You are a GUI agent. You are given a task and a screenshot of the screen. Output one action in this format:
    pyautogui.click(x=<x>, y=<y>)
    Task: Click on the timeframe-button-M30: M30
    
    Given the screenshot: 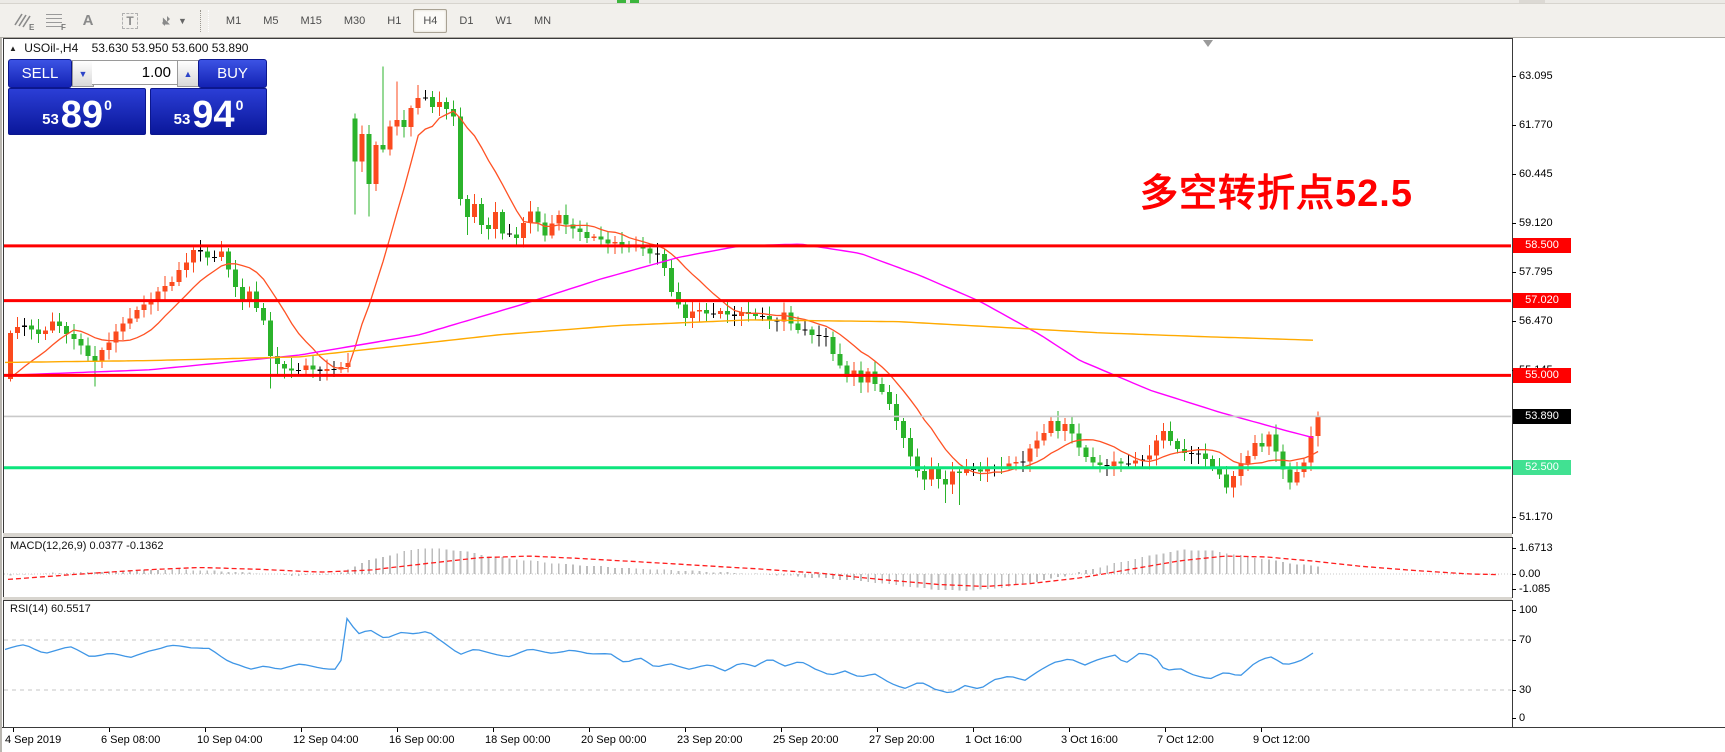 What is the action you would take?
    pyautogui.click(x=354, y=20)
    